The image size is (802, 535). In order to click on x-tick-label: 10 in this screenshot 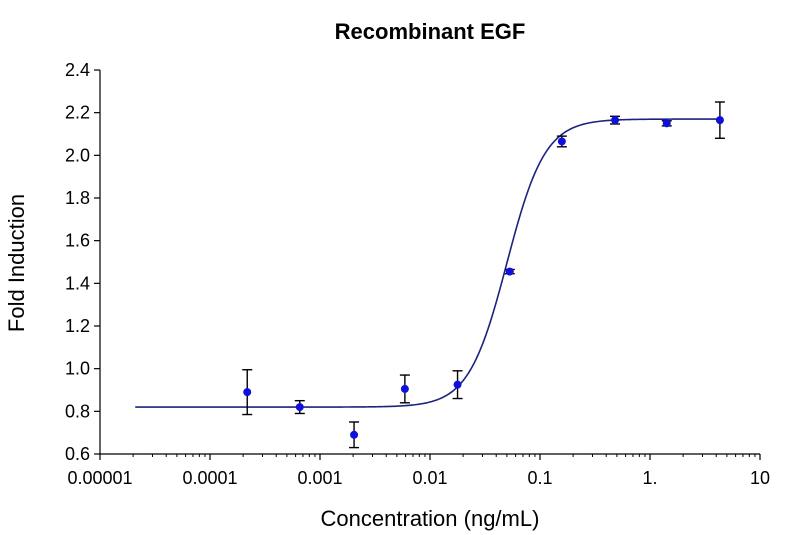, I will do `click(760, 478)`.